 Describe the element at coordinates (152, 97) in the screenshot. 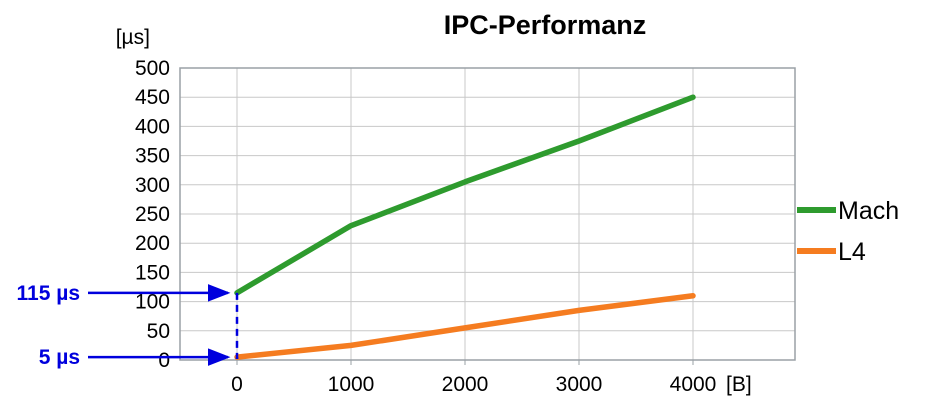

I see `y-tick-label: 450` at that location.